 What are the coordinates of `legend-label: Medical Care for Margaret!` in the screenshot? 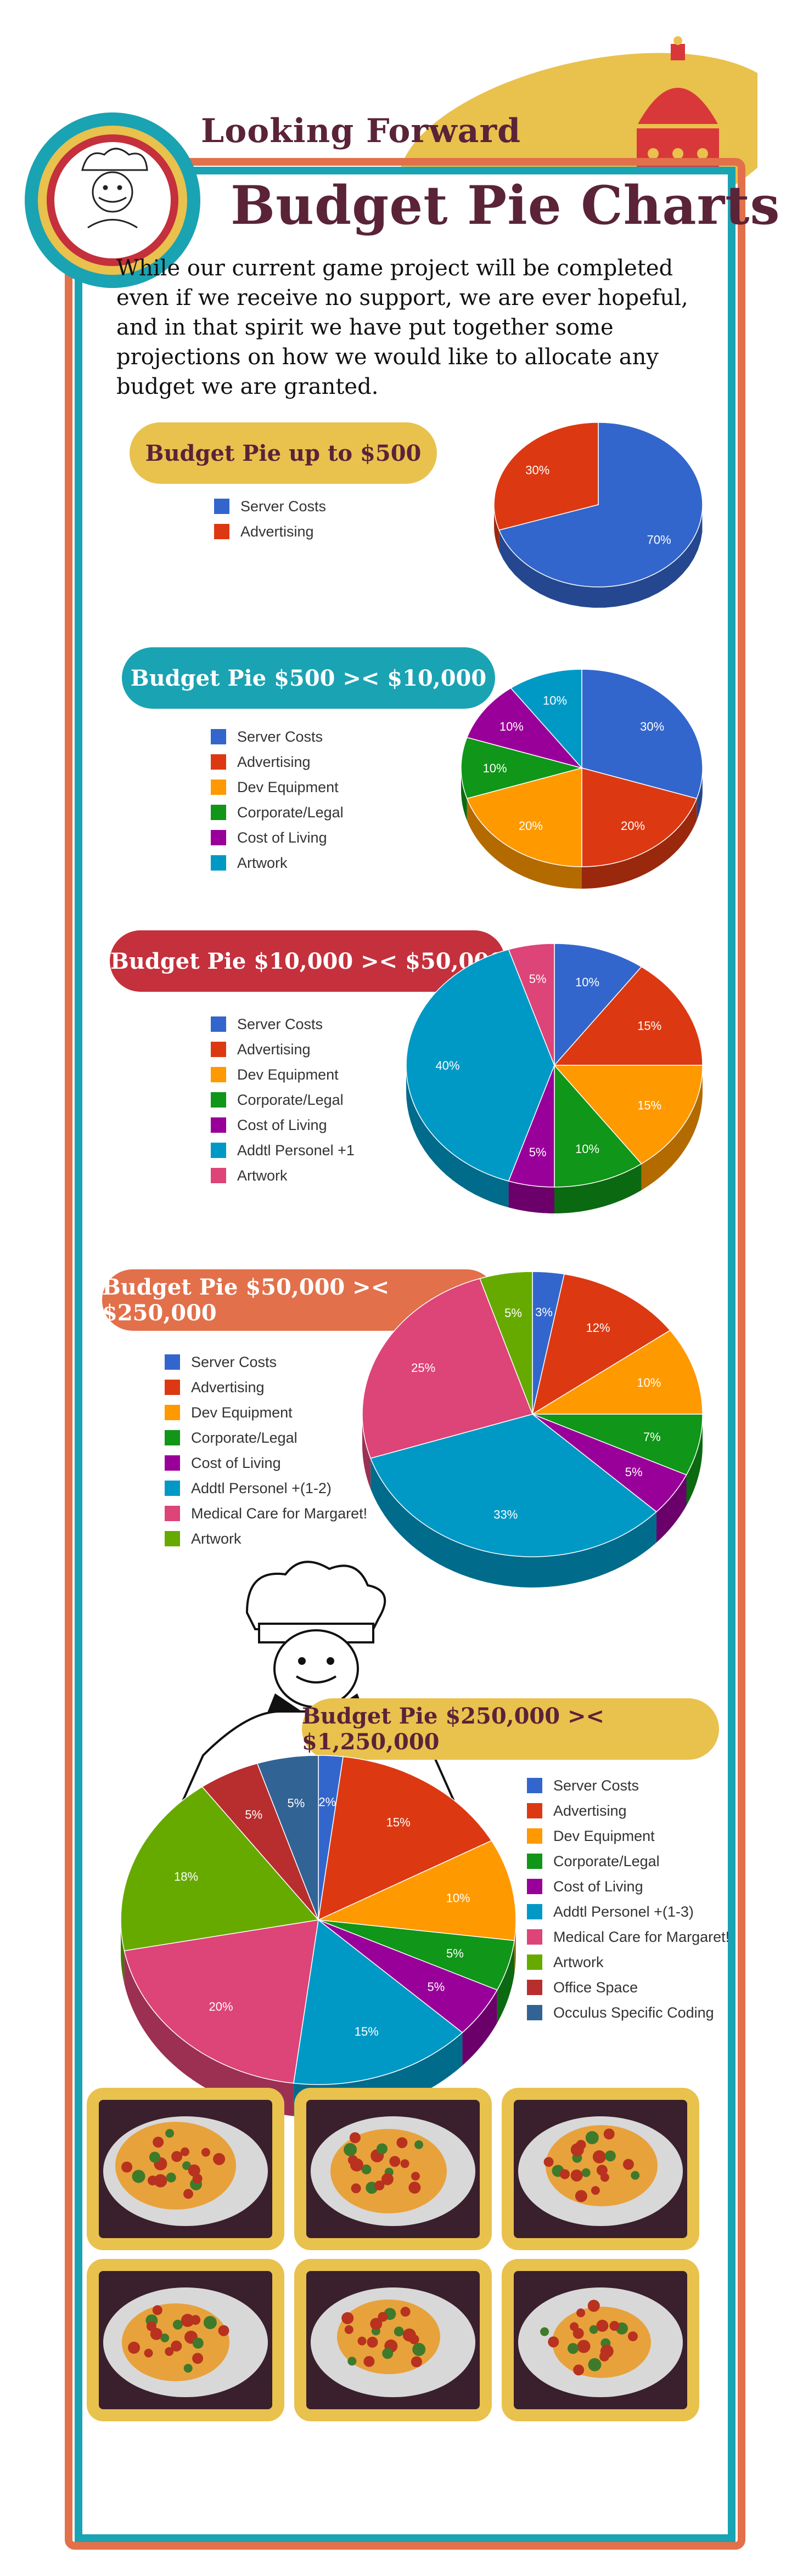 It's located at (279, 1513).